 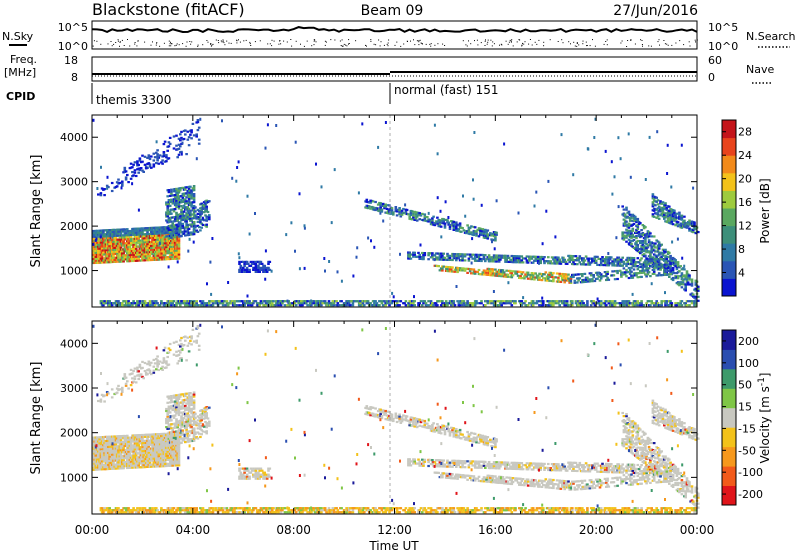 I want to click on freq-panel: Freq. [MHz] 18 8 60 0 Nave, so click(x=389, y=68).